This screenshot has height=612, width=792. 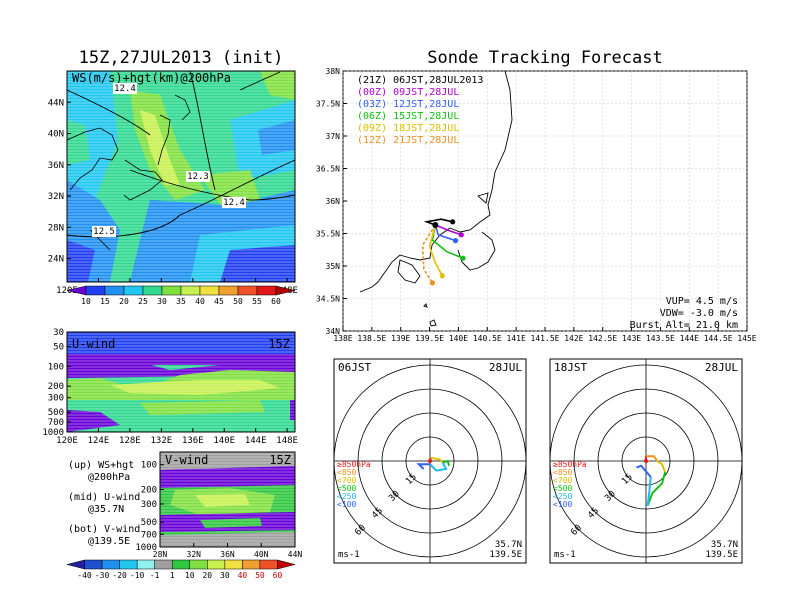 What do you see at coordinates (99, 441) in the screenshot?
I see `x-tick-label: 124E` at bounding box center [99, 441].